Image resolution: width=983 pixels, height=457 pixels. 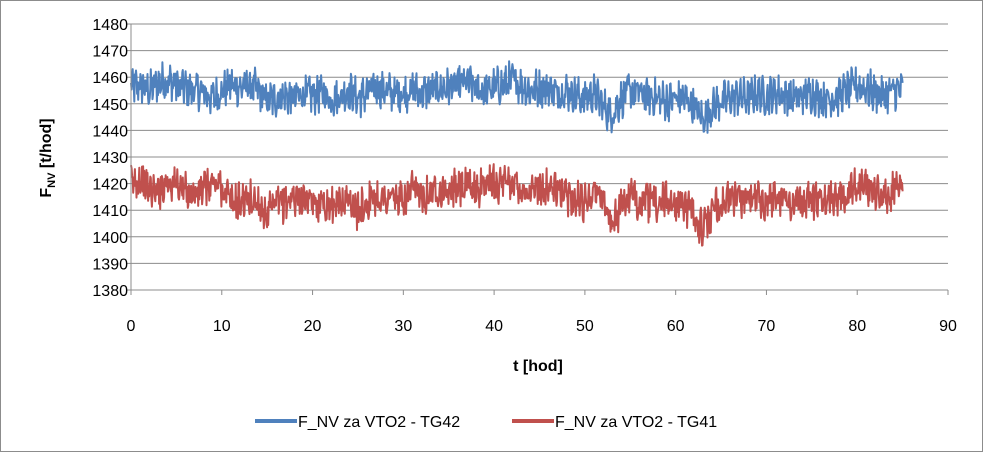 What do you see at coordinates (636, 422) in the screenshot?
I see `legend-label-2: F_NV za VTO2 - TG41` at bounding box center [636, 422].